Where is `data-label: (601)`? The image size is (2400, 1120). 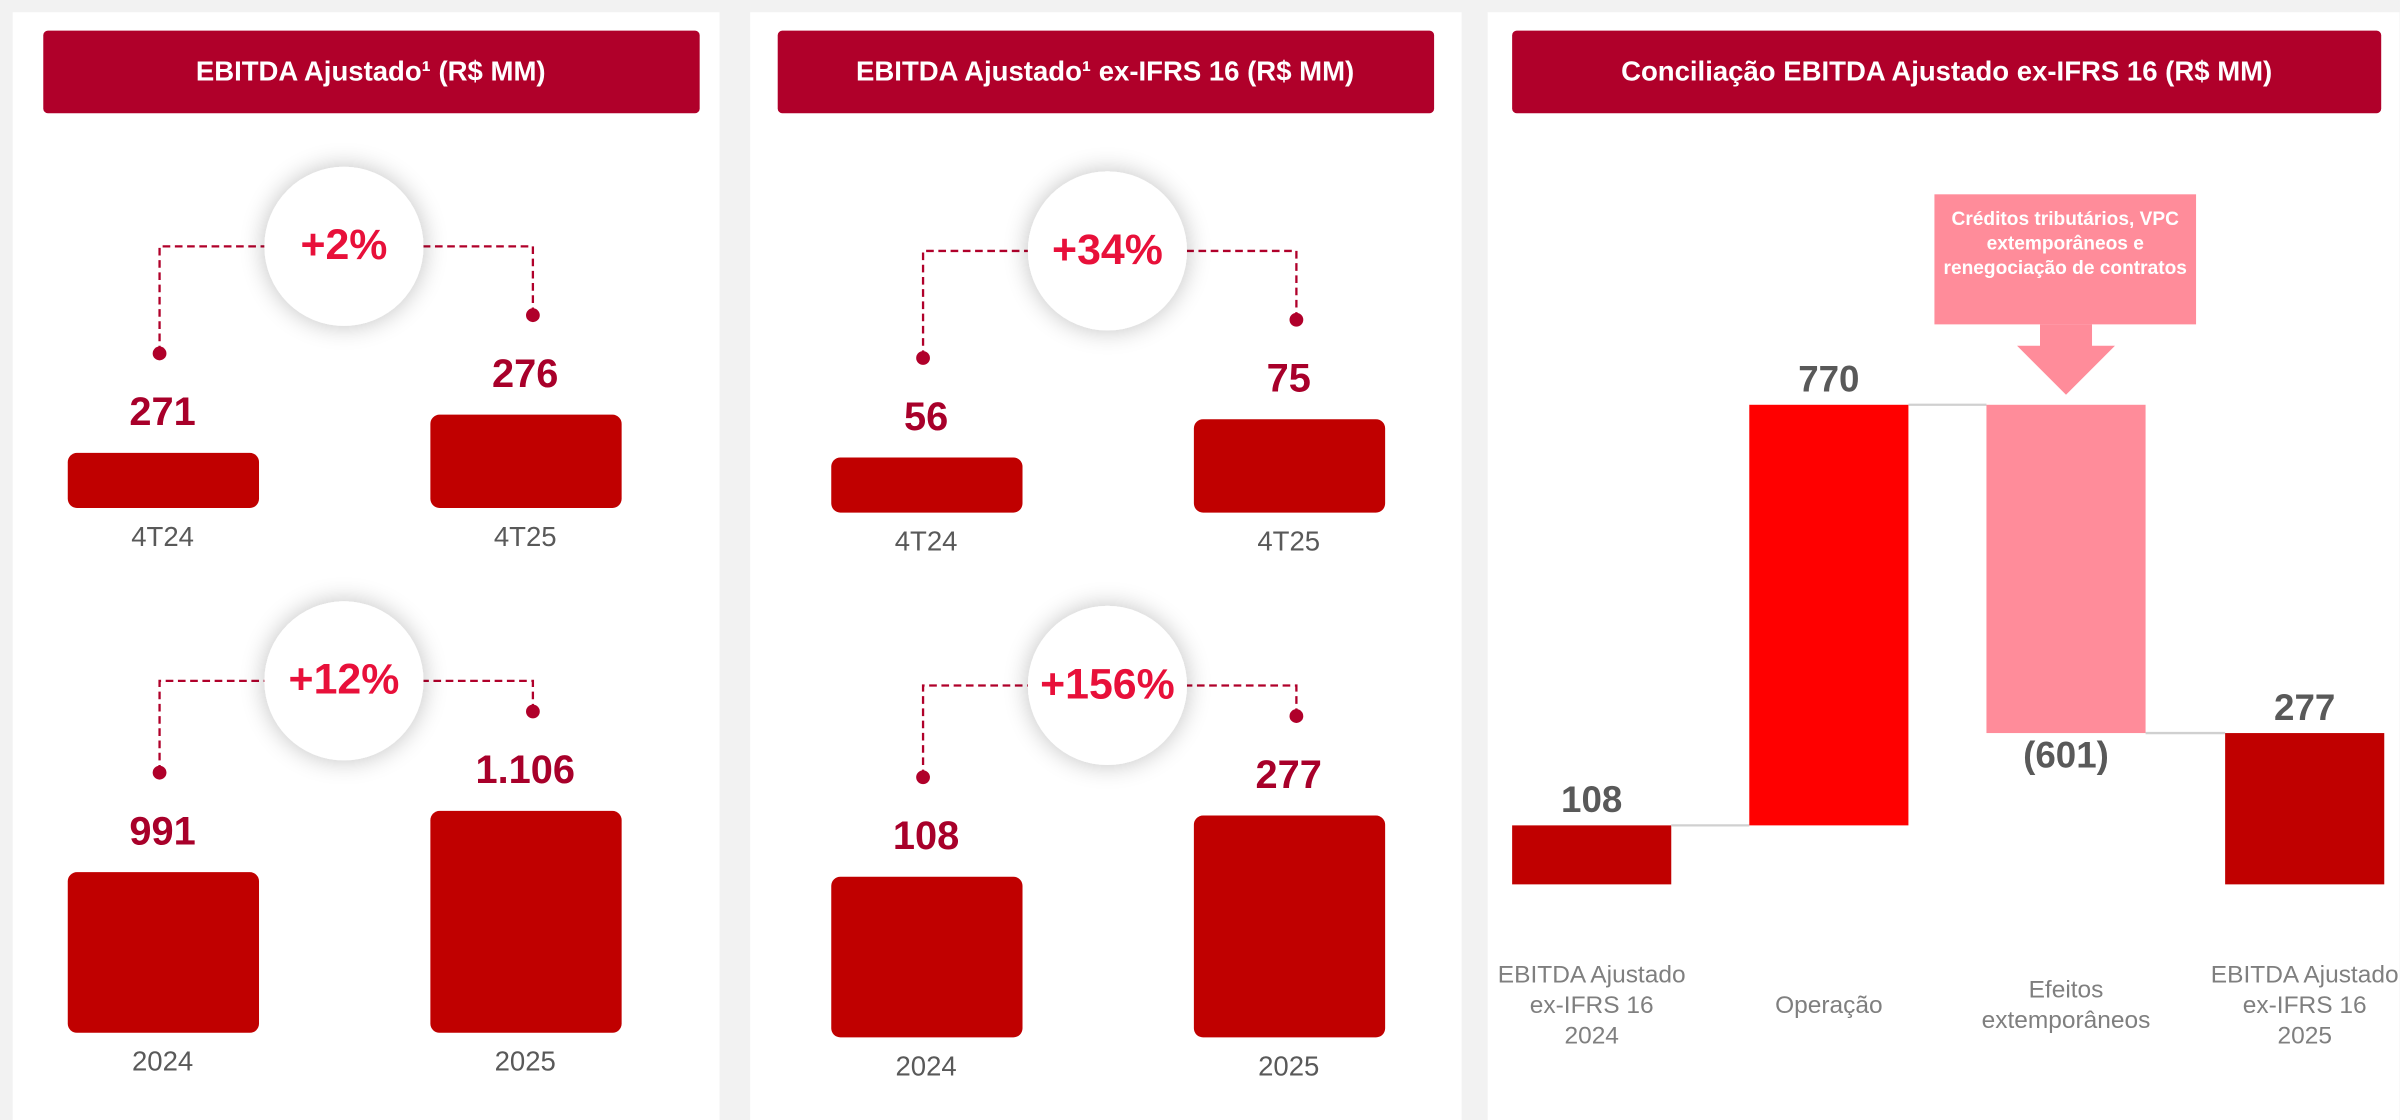 data-label: (601) is located at coordinates (2066, 754).